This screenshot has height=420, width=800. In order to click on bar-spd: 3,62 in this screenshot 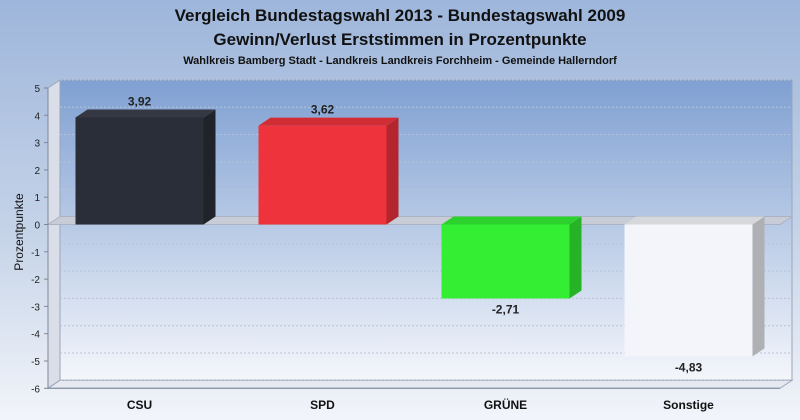, I will do `click(328, 164)`.